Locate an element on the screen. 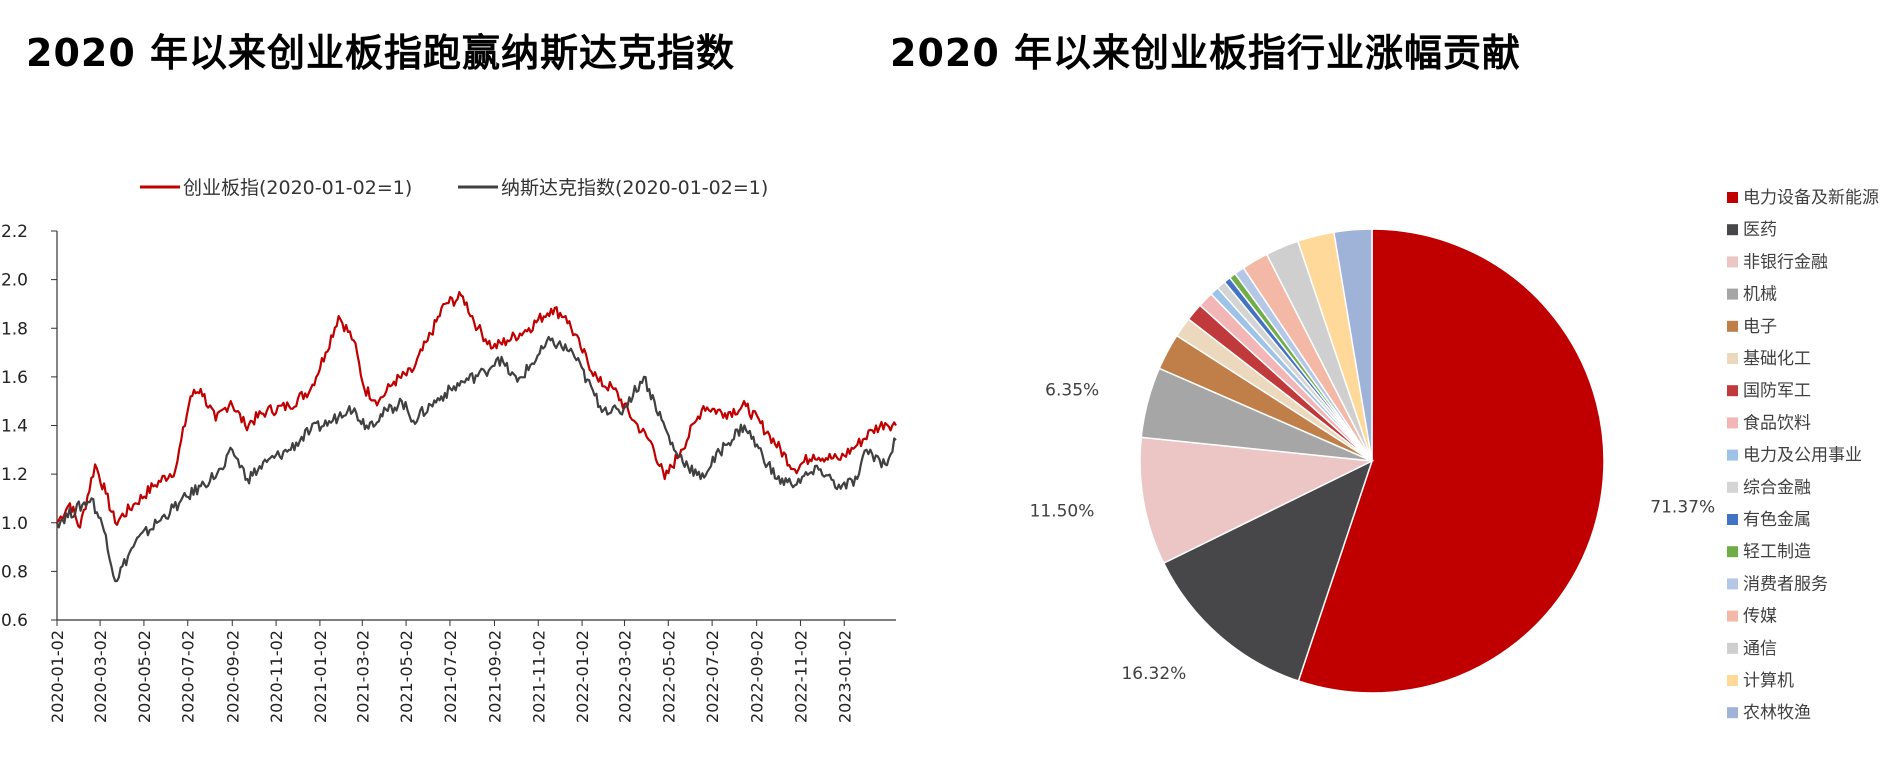  pie-chart-title: 2020 年以来创业板指行业涨幅贡献 is located at coordinates (1205, 53).